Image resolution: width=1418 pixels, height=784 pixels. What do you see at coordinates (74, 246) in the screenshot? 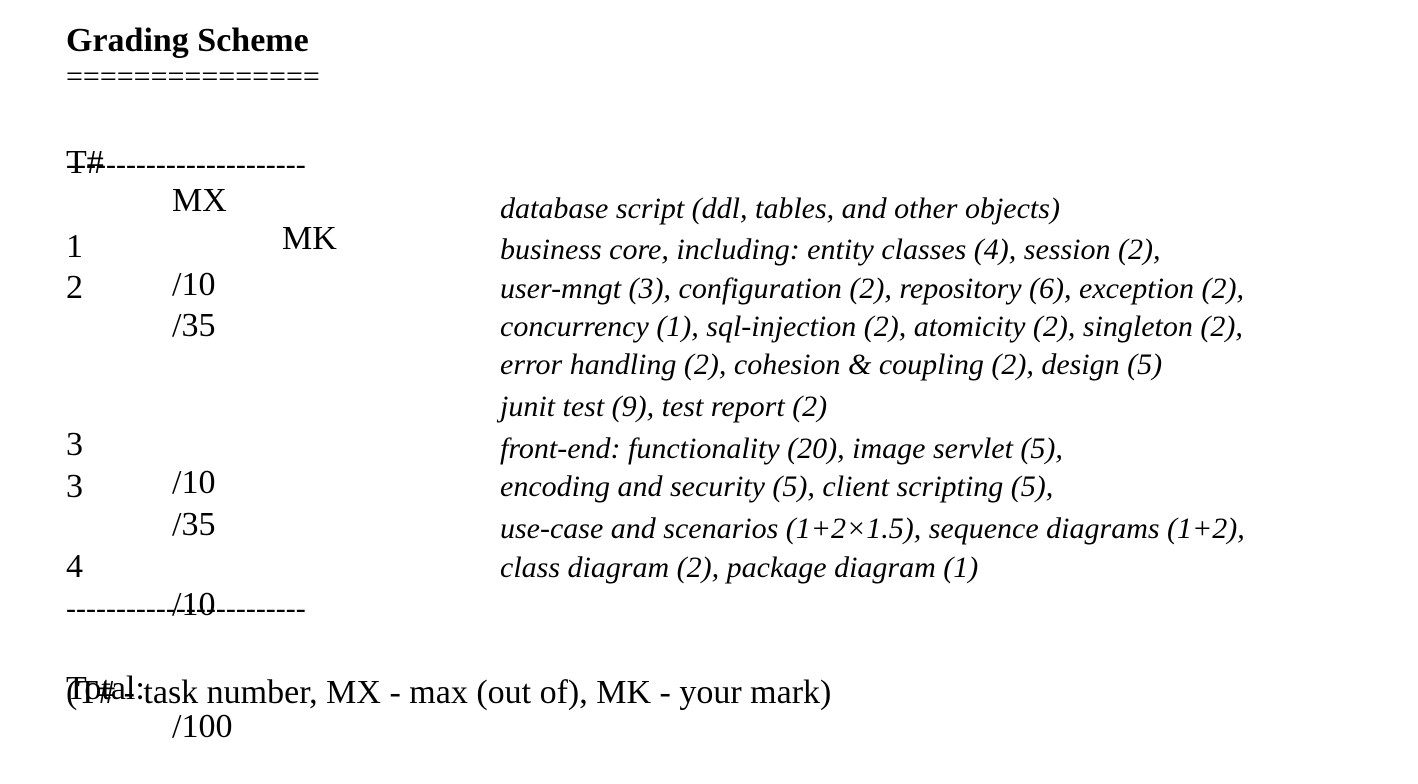
I see `row-task-number: 1` at bounding box center [74, 246].